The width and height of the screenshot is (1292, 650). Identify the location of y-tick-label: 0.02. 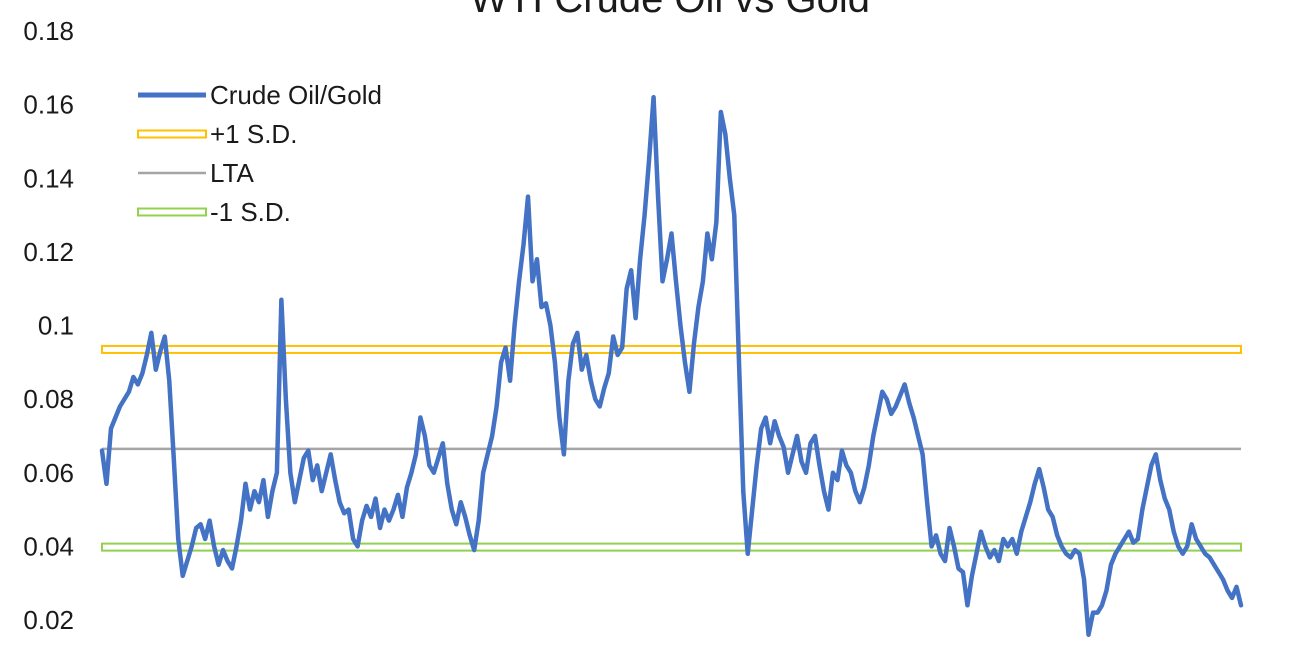
(48, 620).